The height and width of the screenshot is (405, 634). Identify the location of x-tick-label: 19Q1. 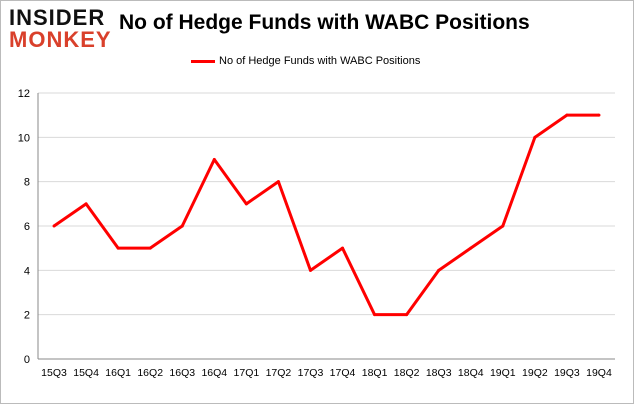
(503, 373).